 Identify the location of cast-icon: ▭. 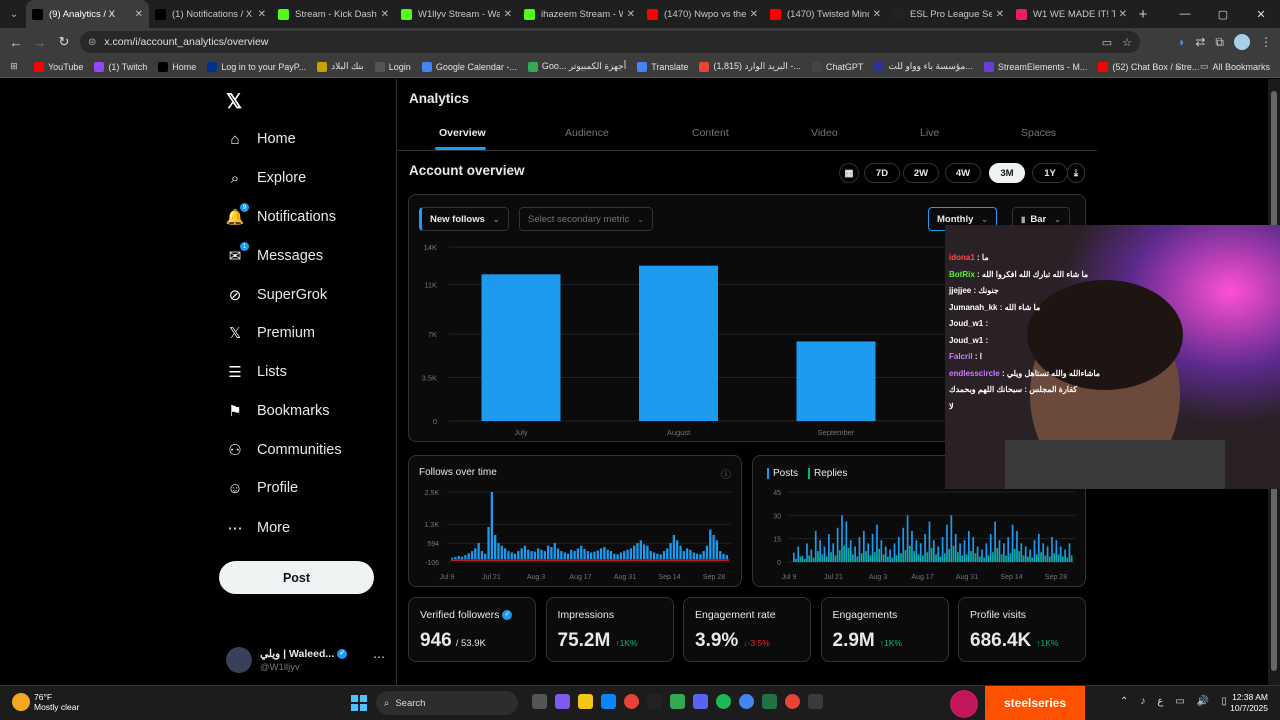
(1107, 42).